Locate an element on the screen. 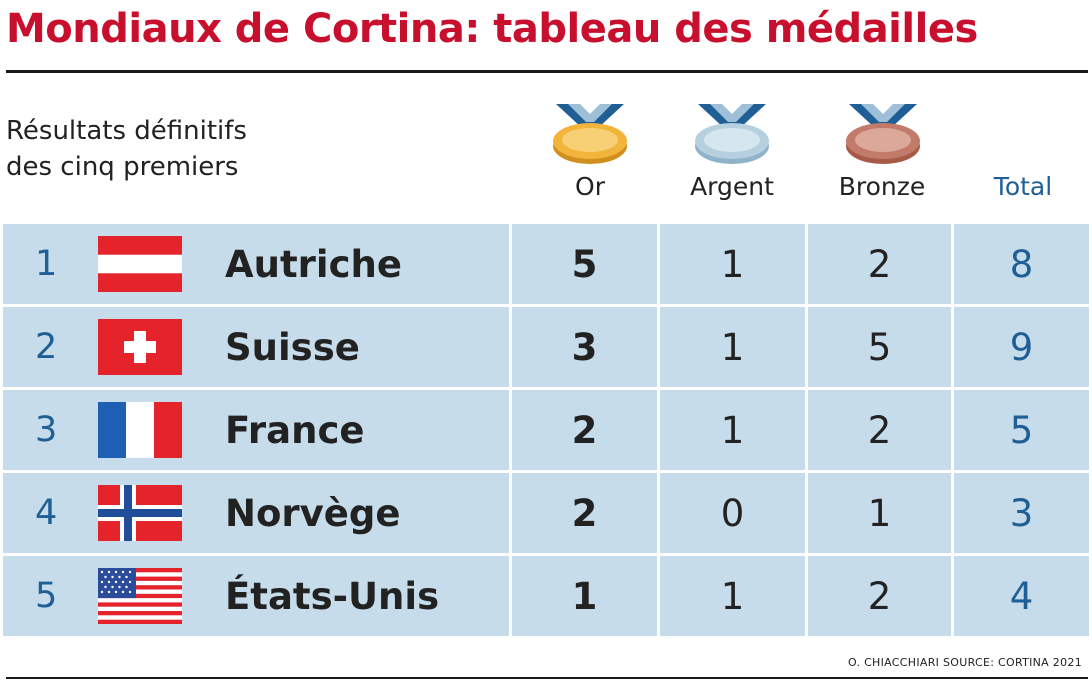  austria-flag-icon is located at coordinates (140, 264).